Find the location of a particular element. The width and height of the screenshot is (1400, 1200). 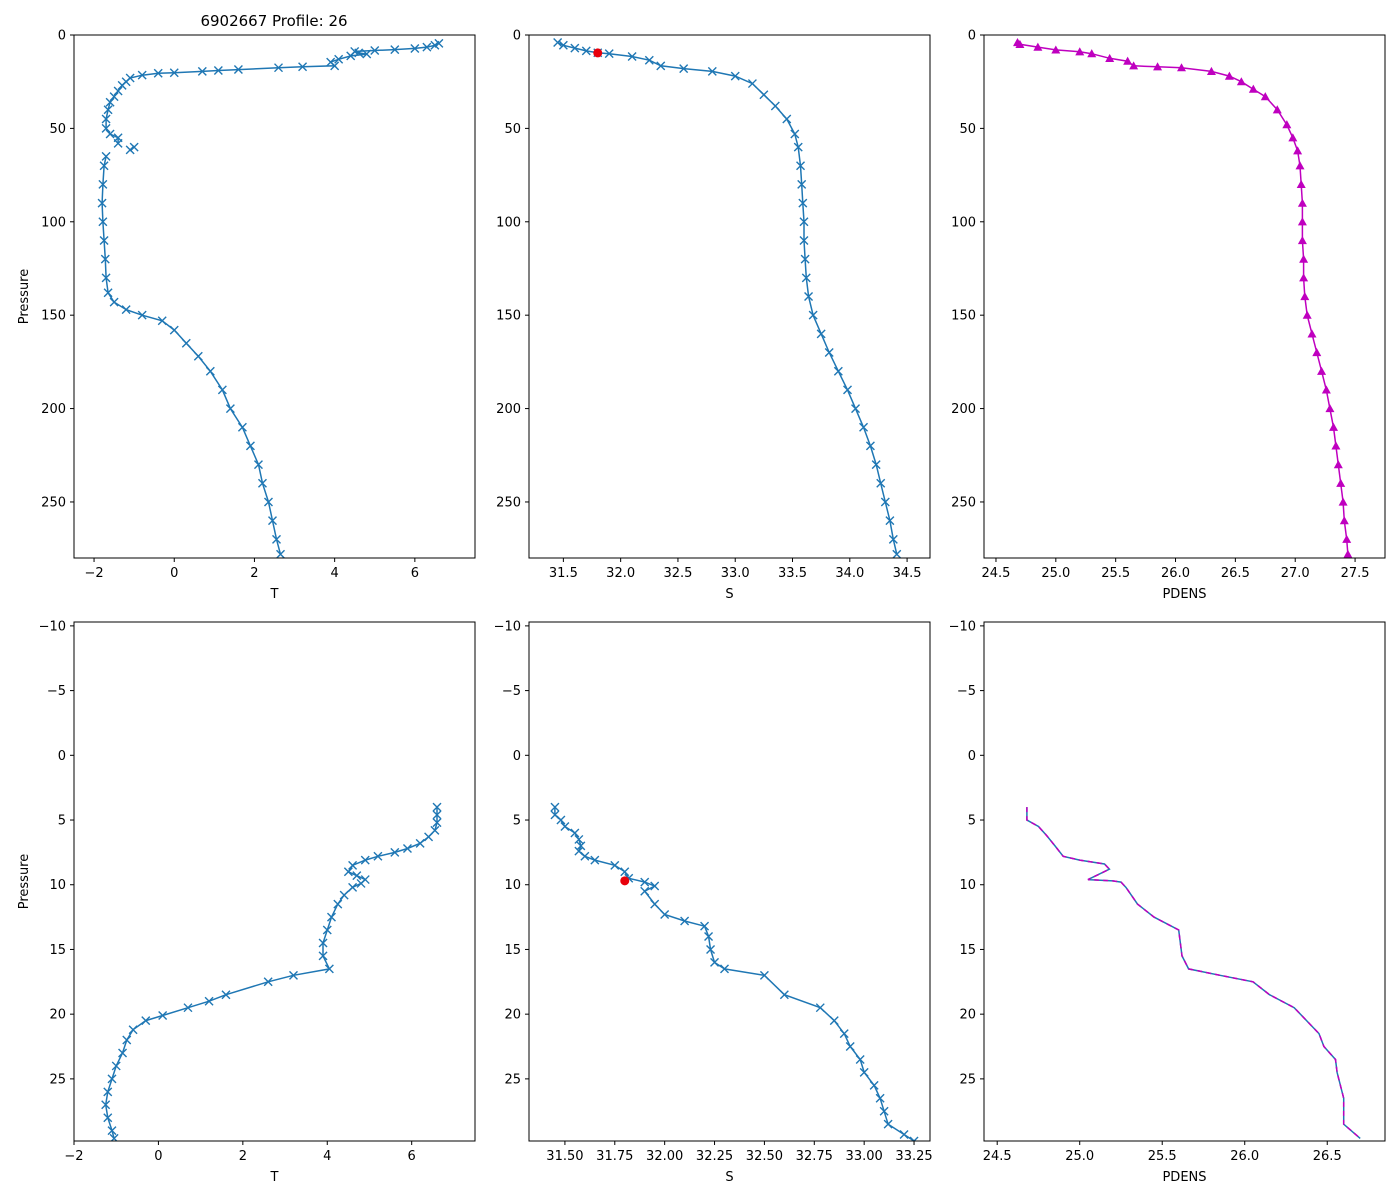

y-tick-label: 10 is located at coordinates (57, 885).